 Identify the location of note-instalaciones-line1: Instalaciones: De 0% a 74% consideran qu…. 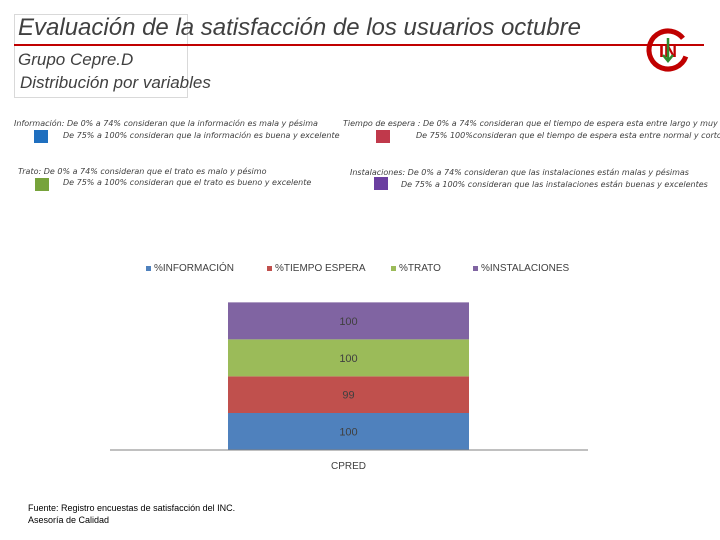
(519, 172).